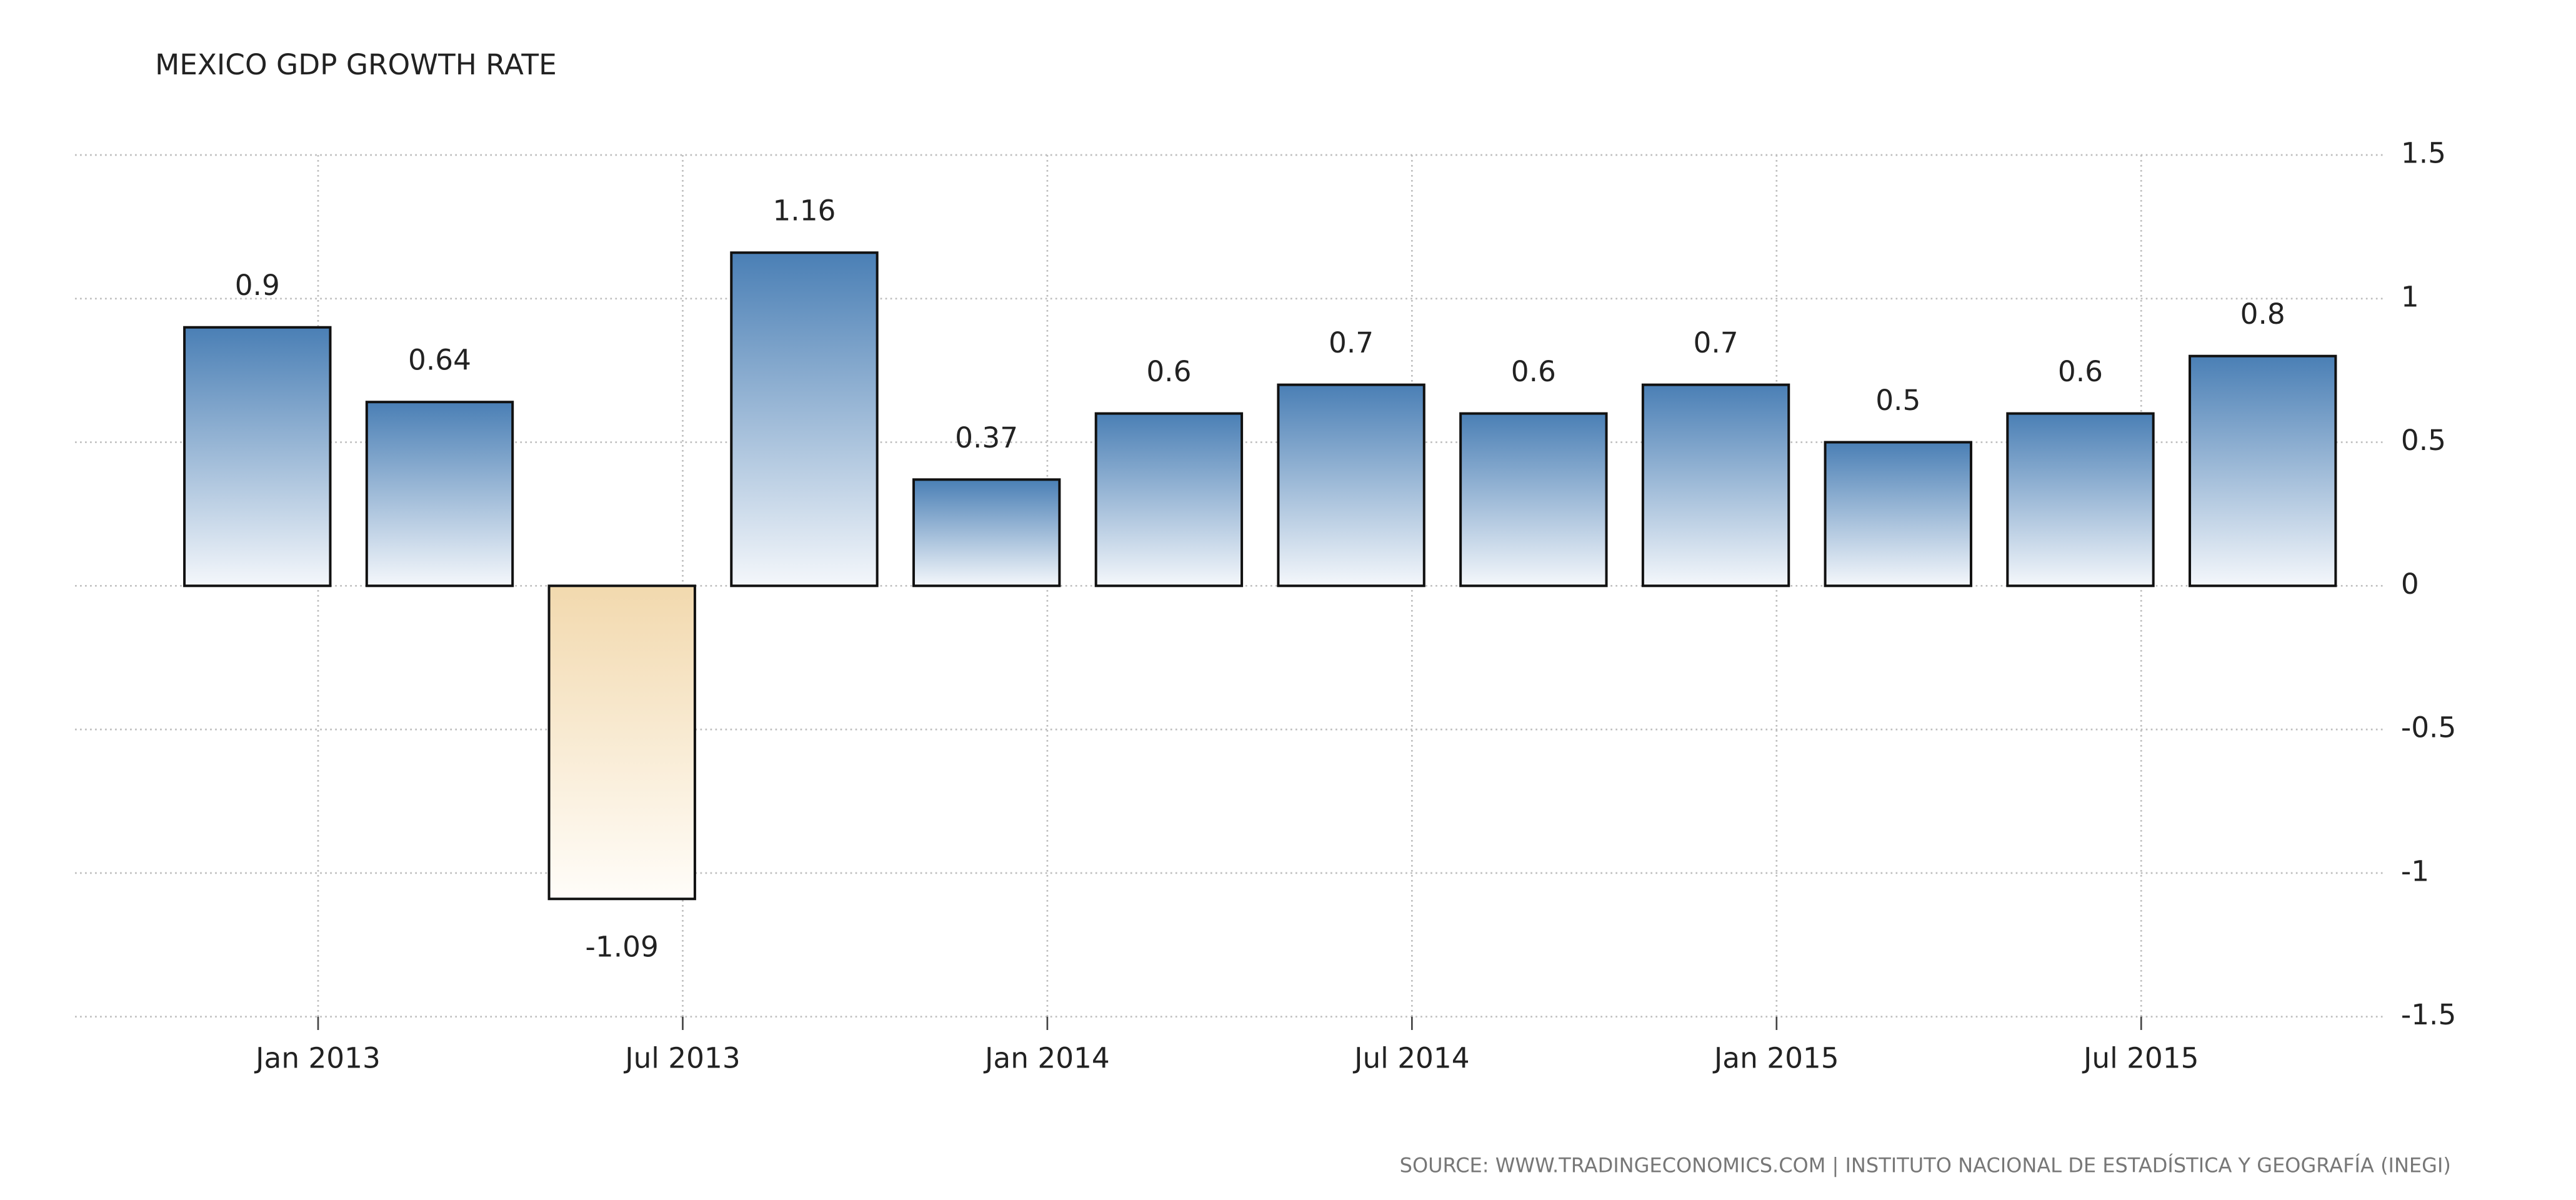 This screenshot has width=2576, height=1200. What do you see at coordinates (2428, 1014) in the screenshot?
I see `y-tick-label: -1.5` at bounding box center [2428, 1014].